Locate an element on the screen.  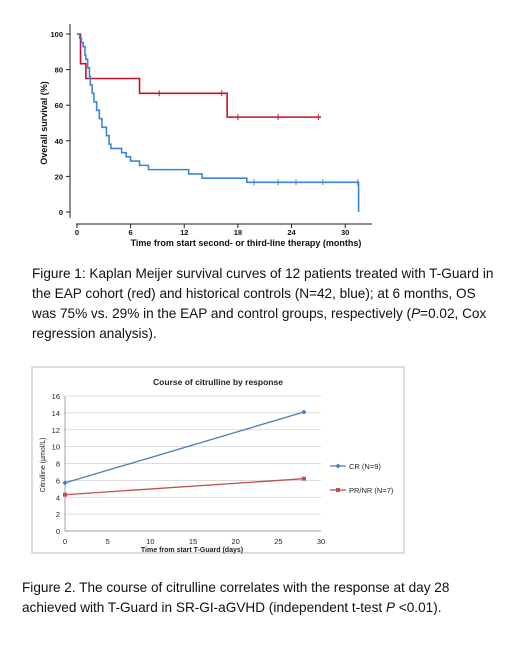
citrulline-grid is located at coordinates (192, 463).